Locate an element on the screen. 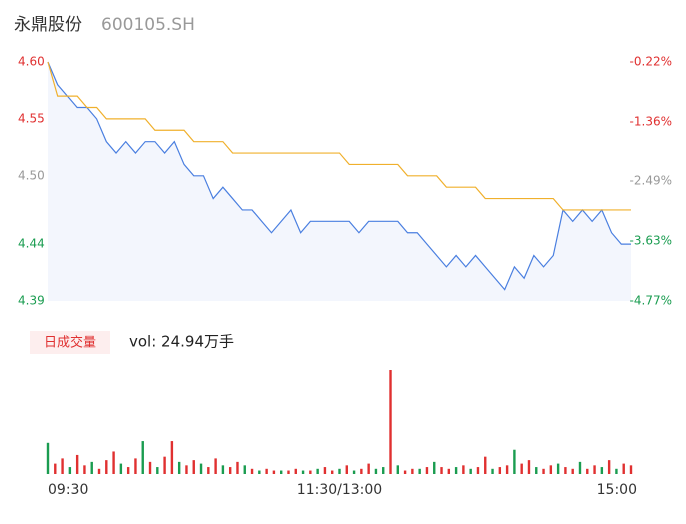 The width and height of the screenshot is (686, 524). y-tick-label: 4.44 is located at coordinates (31, 244).